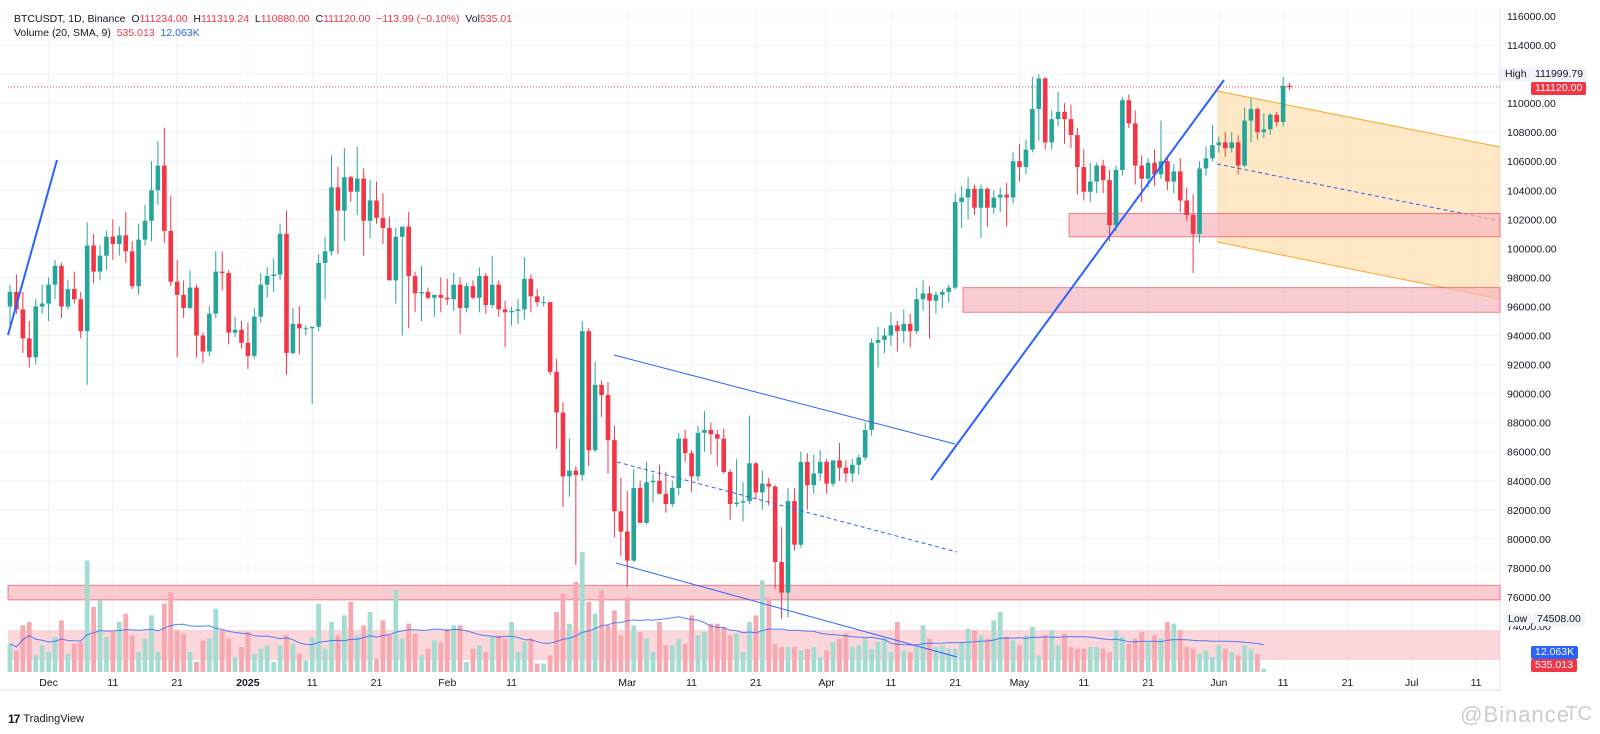 The height and width of the screenshot is (734, 1600). Describe the element at coordinates (62, 33) in the screenshot. I see `indicator-label: Volume (20, SMA, 9)` at that location.